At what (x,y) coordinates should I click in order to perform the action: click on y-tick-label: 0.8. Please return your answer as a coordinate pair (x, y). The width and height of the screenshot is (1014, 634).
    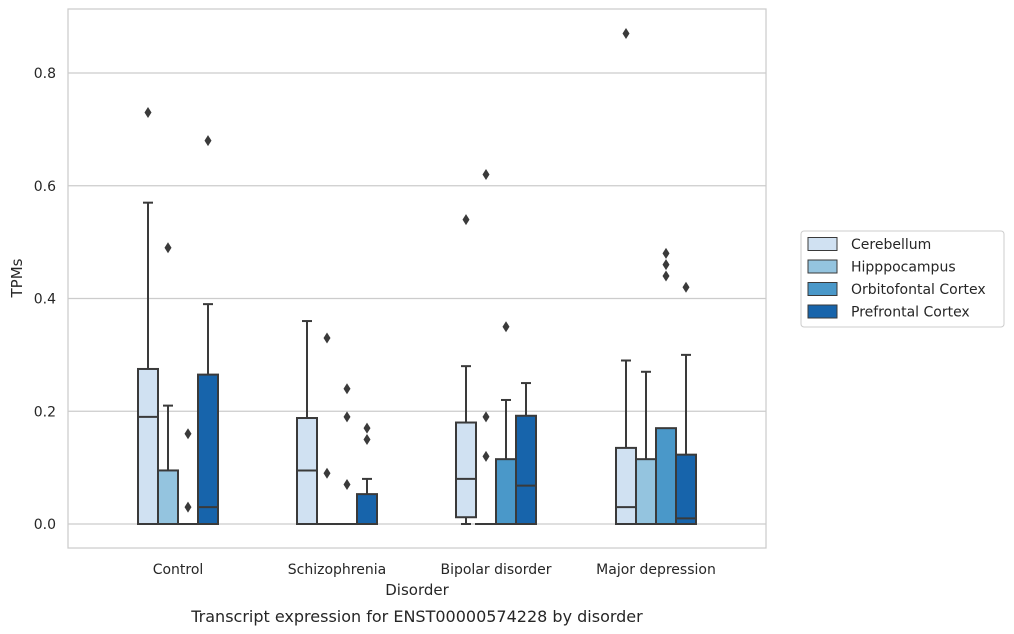
    Looking at the image, I should click on (45, 74).